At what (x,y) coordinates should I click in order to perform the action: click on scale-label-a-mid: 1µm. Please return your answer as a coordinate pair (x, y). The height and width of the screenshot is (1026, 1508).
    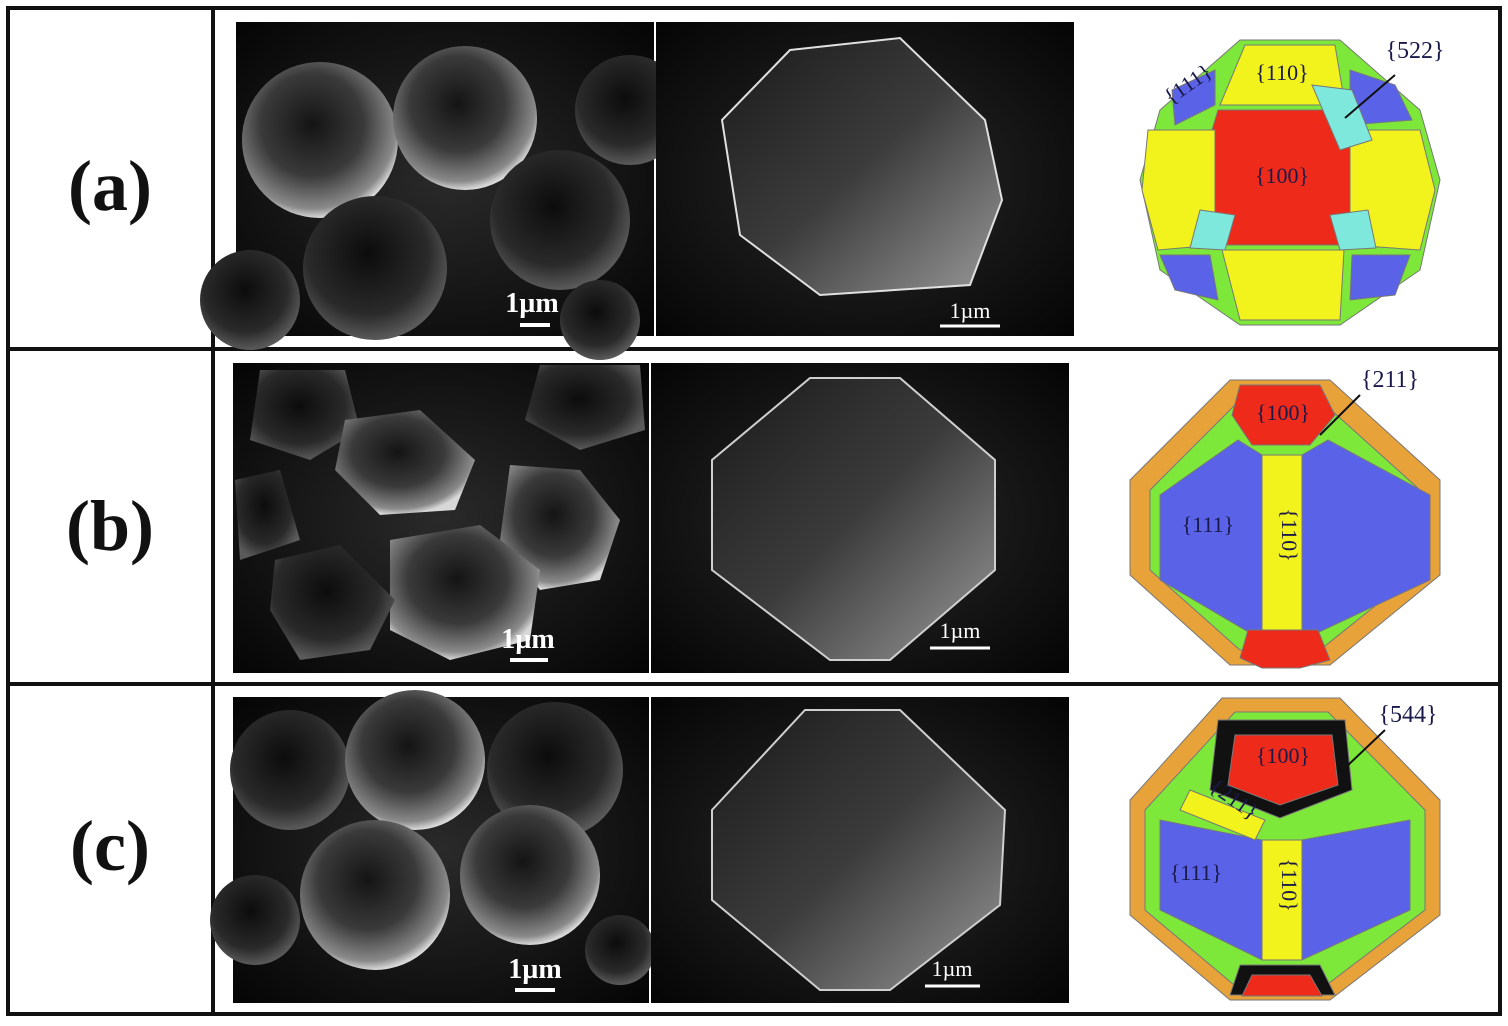
    Looking at the image, I should click on (970, 310).